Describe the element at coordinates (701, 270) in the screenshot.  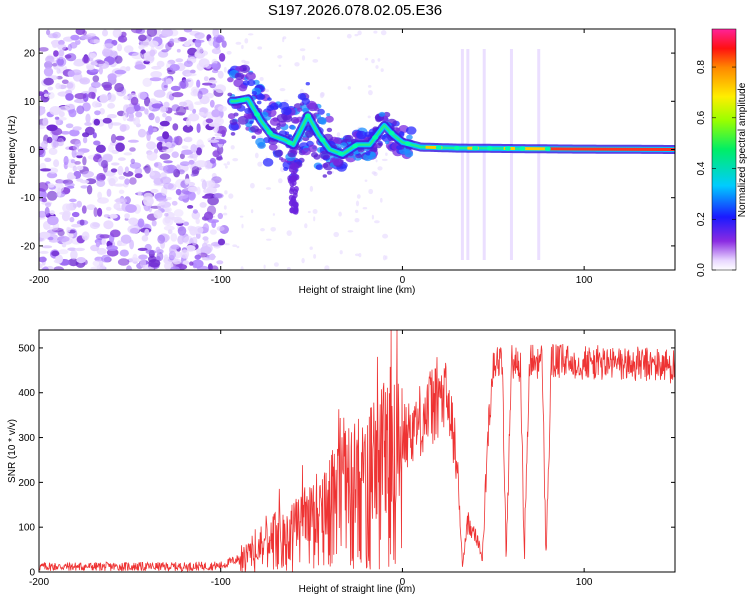
I see `colorbar-tick-label: 0.0` at that location.